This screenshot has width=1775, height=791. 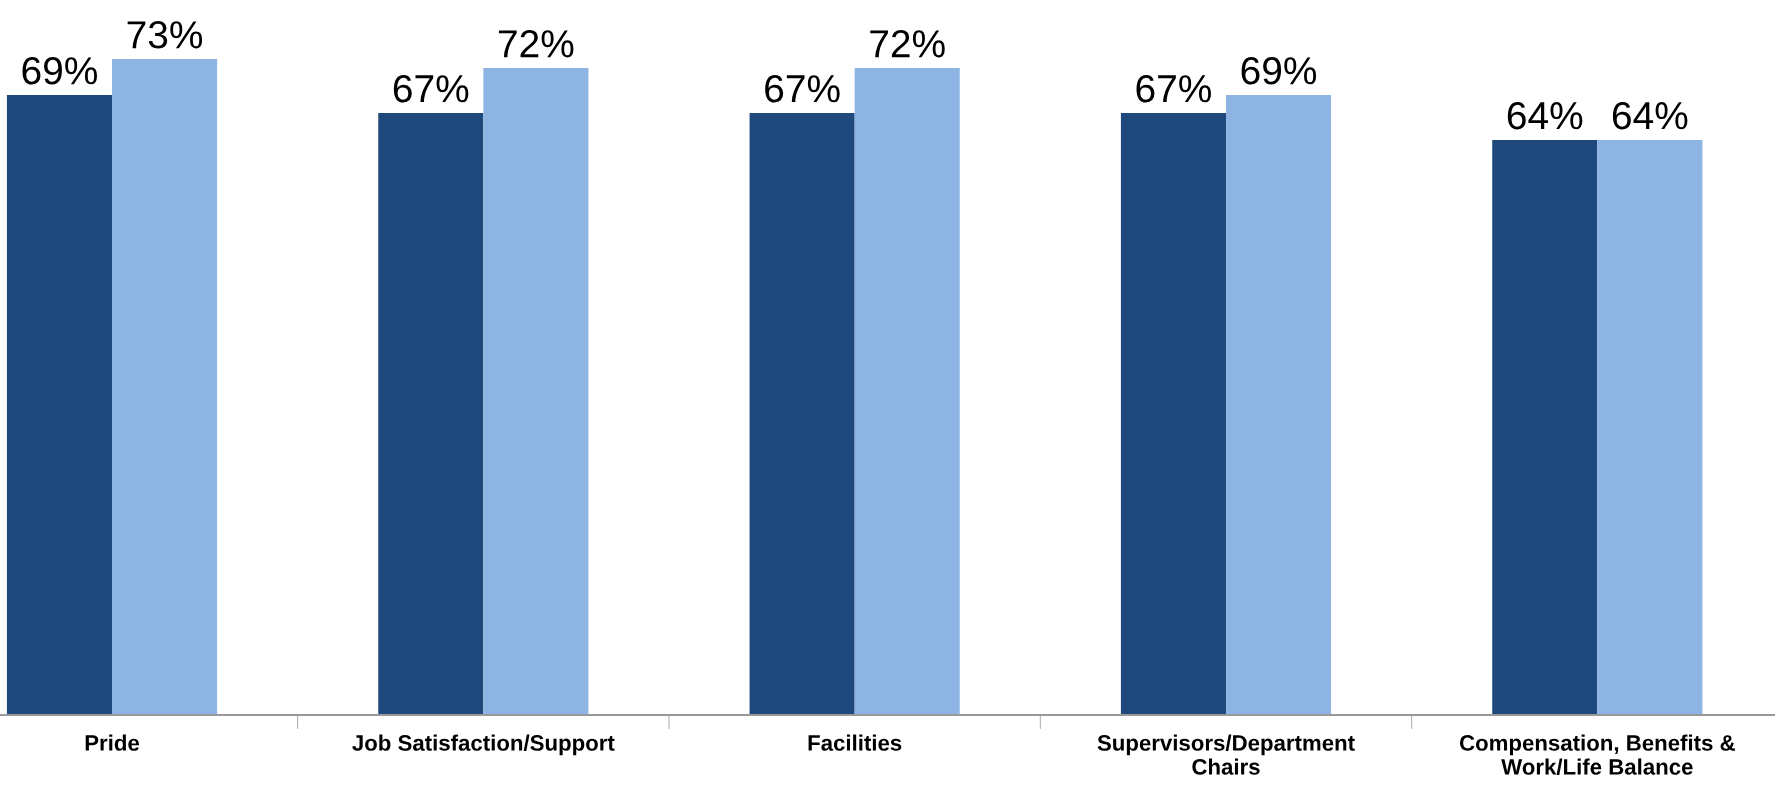 What do you see at coordinates (855, 742) in the screenshot?
I see `x-tick-label: Facilities` at bounding box center [855, 742].